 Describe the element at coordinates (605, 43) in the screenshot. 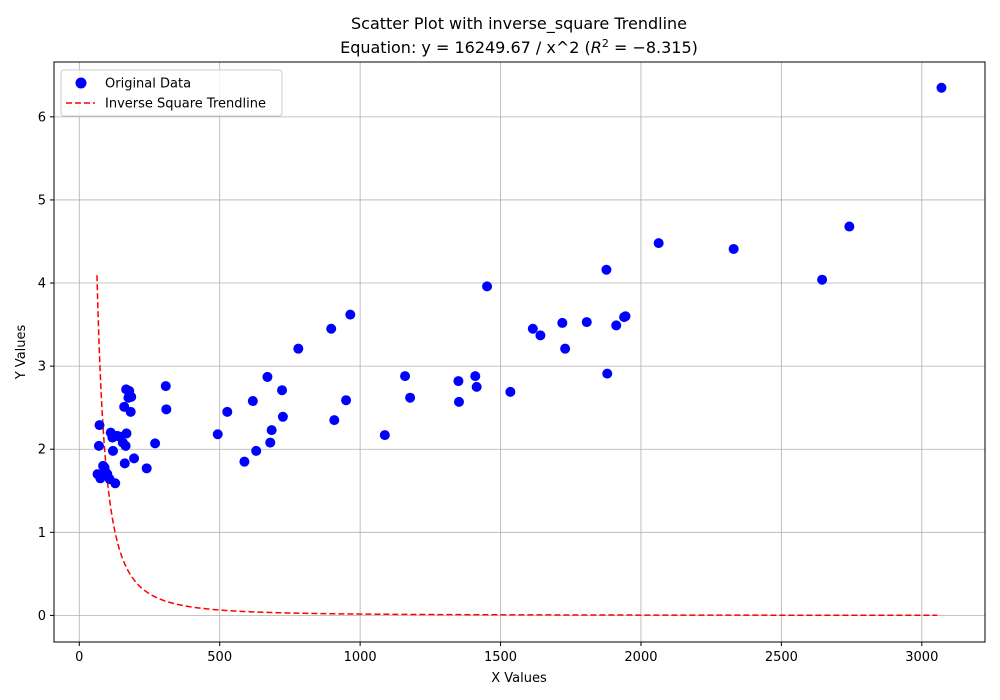

I see `chart-subtitle-r2-exp: 2` at that location.